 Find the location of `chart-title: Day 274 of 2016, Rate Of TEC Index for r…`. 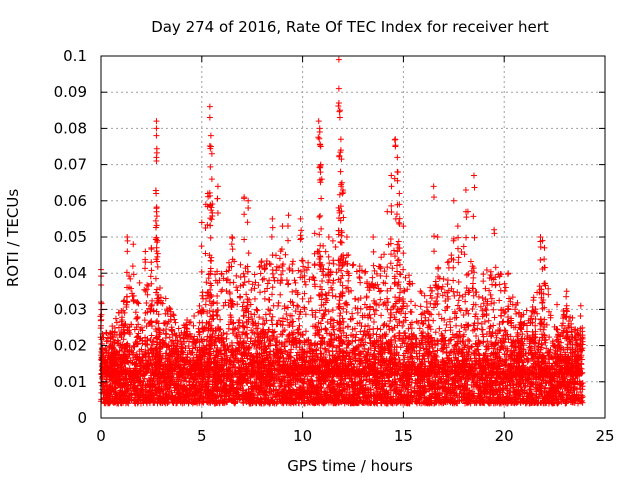

chart-title: Day 274 of 2016, Rate Of TEC Index for r… is located at coordinates (350, 27).